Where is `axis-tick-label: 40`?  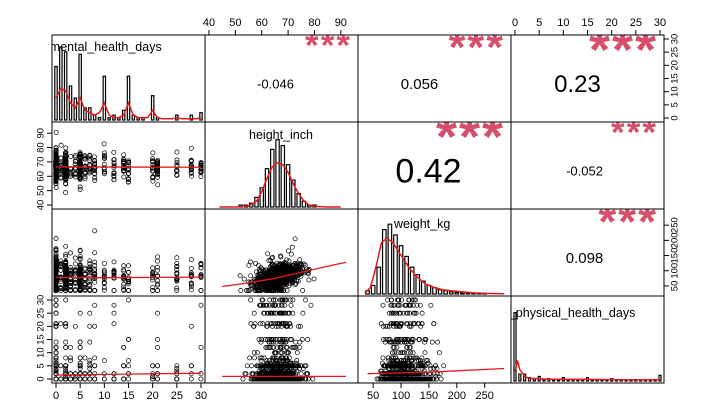
axis-tick-label: 40 is located at coordinates (41, 205).